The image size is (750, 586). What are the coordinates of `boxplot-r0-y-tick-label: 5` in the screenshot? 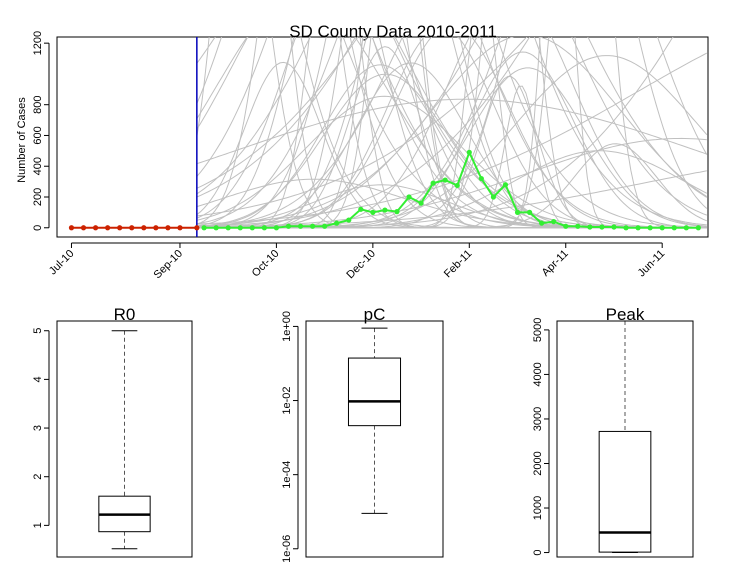 It's located at (38, 331).